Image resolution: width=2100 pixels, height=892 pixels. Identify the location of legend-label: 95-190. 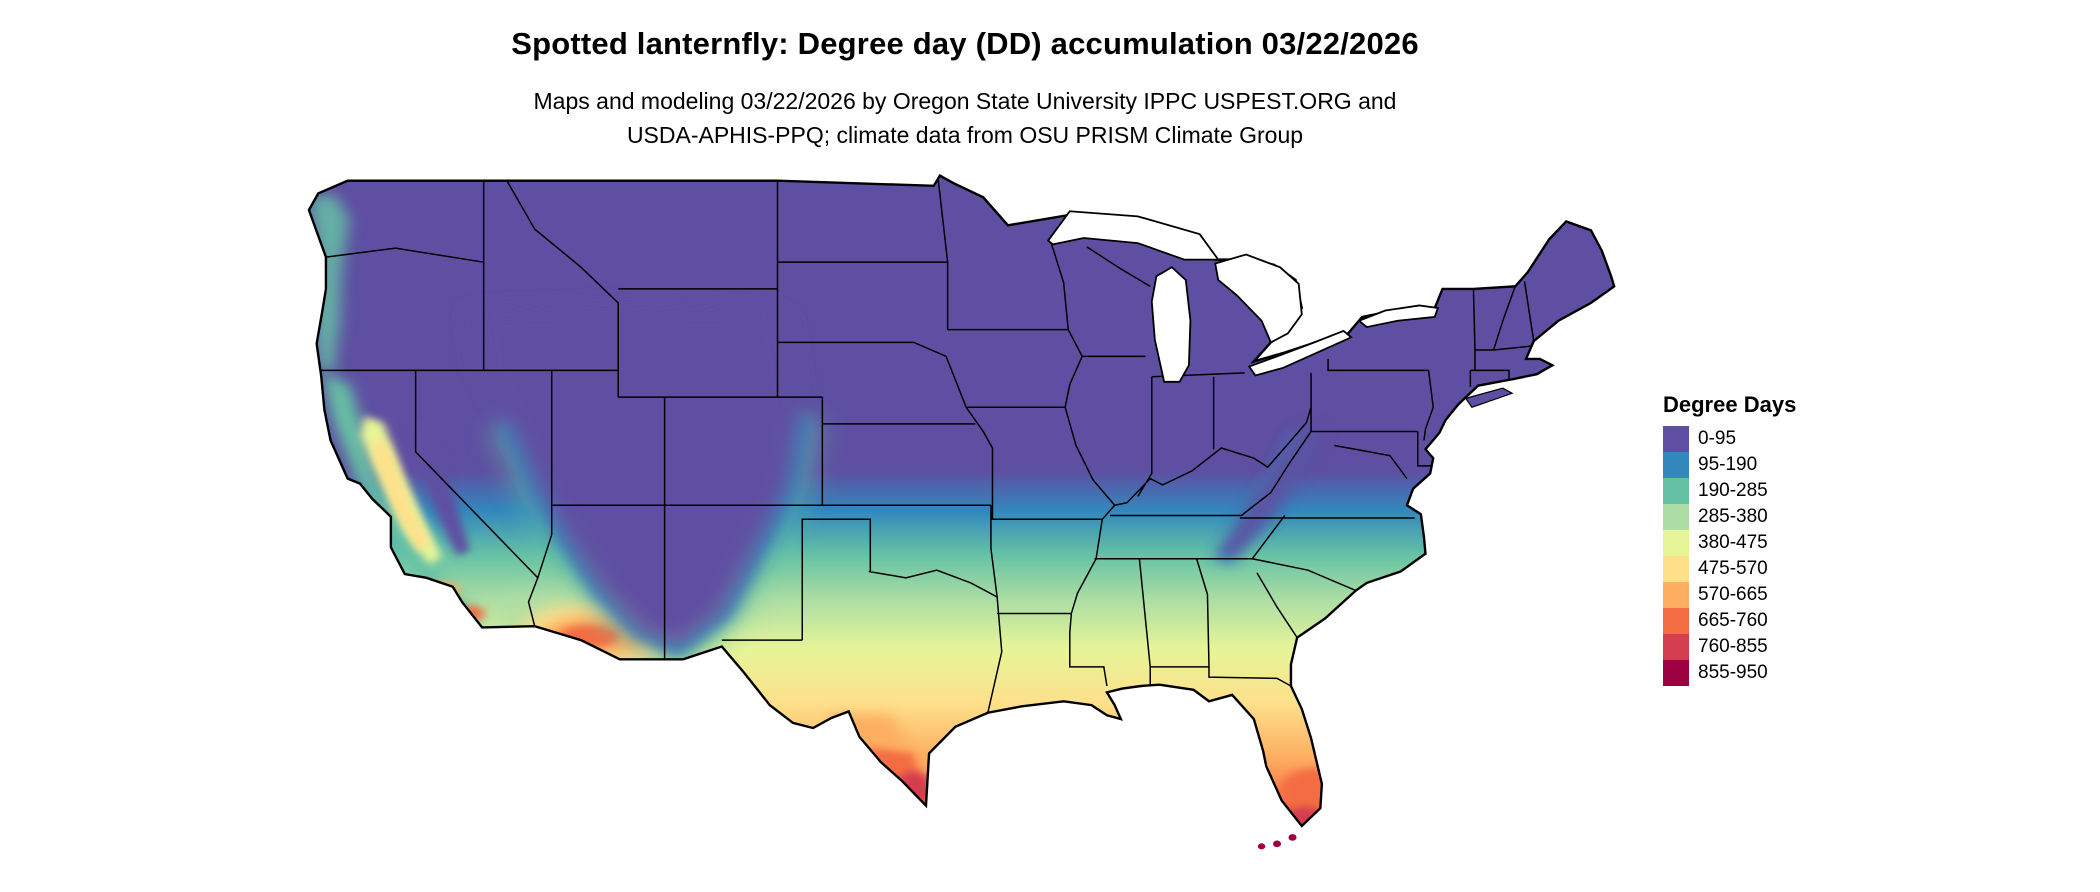
(1728, 464).